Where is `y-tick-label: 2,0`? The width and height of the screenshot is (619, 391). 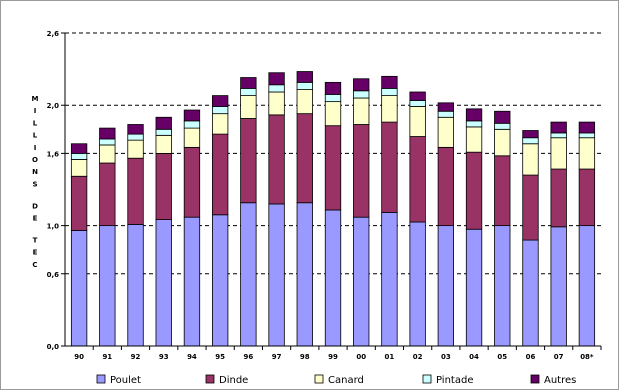 y-tick-label: 2,0 is located at coordinates (53, 106).